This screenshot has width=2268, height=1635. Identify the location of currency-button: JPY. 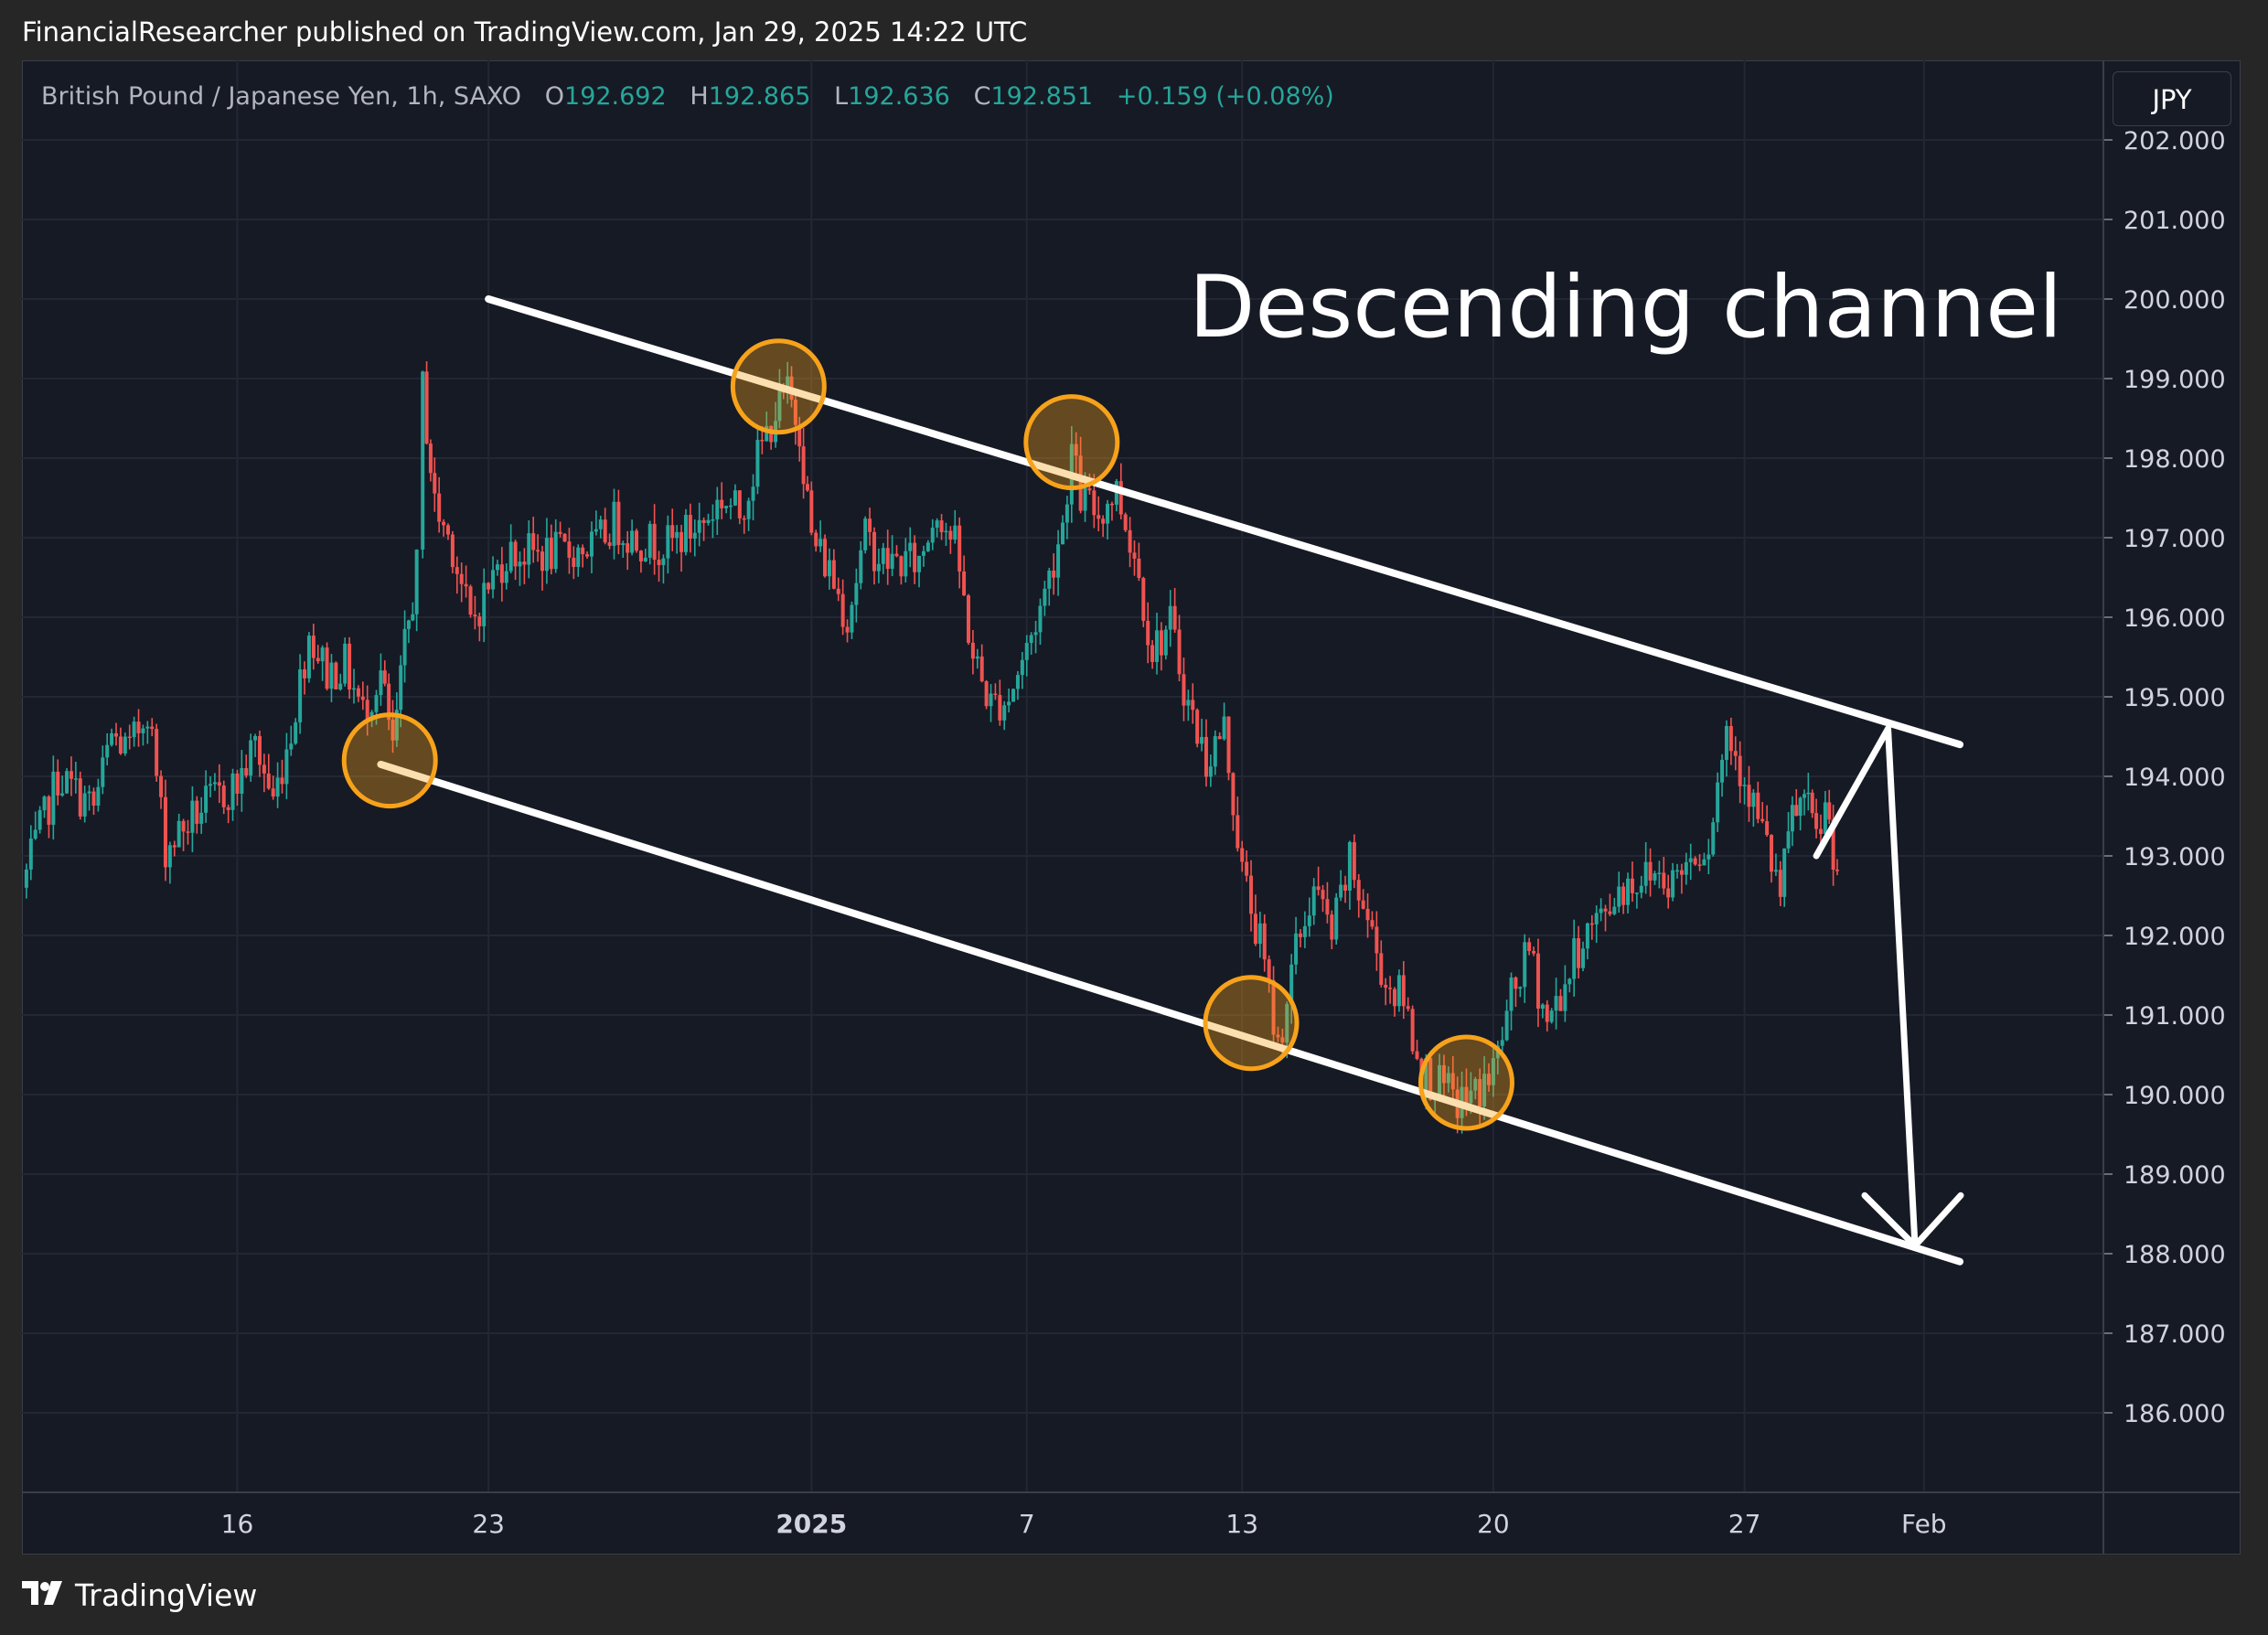
(2172, 99).